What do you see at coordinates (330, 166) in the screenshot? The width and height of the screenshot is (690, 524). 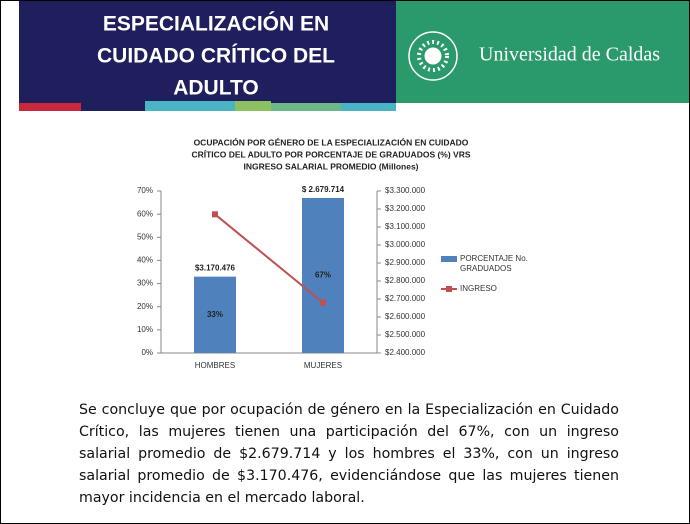 I see `chart-title: INGRESO SALARIAL PROMEDIO (Millones)` at bounding box center [330, 166].